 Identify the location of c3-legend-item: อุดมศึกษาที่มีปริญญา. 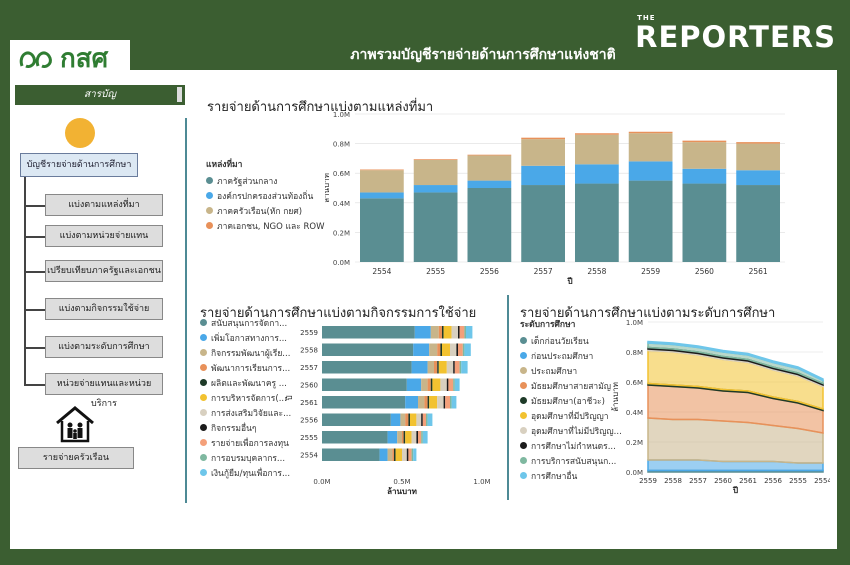
(571, 415).